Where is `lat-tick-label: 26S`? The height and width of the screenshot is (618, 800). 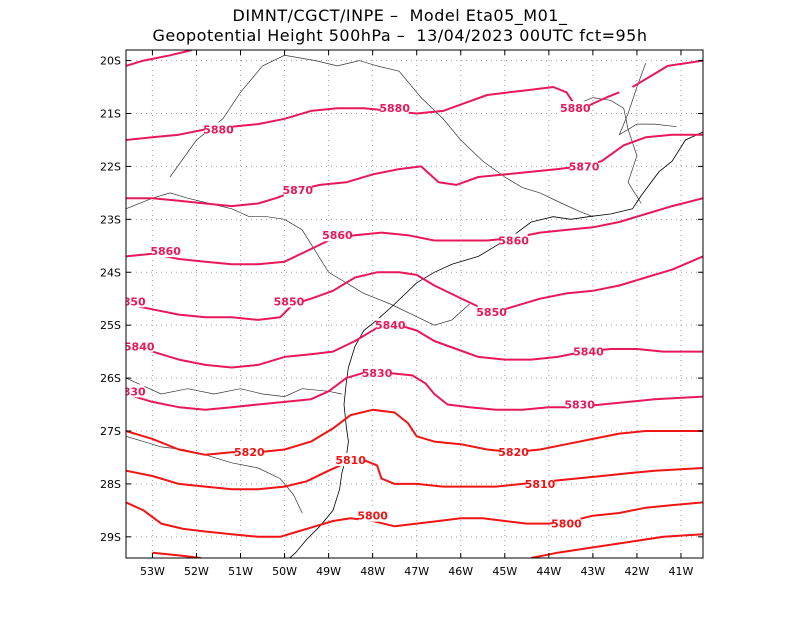
lat-tick-label: 26S is located at coordinates (110, 378).